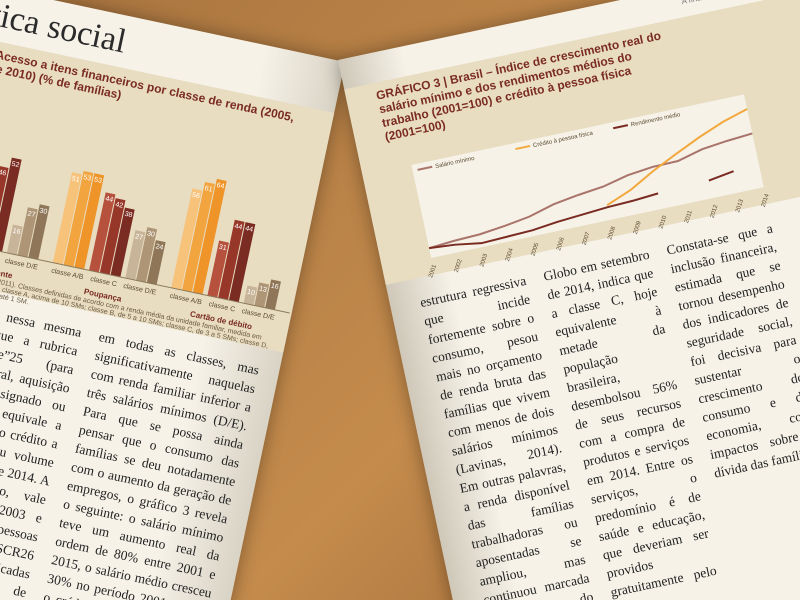 The image size is (800, 600). What do you see at coordinates (510, 254) in the screenshot?
I see `x-tick-label: 2004` at bounding box center [510, 254].